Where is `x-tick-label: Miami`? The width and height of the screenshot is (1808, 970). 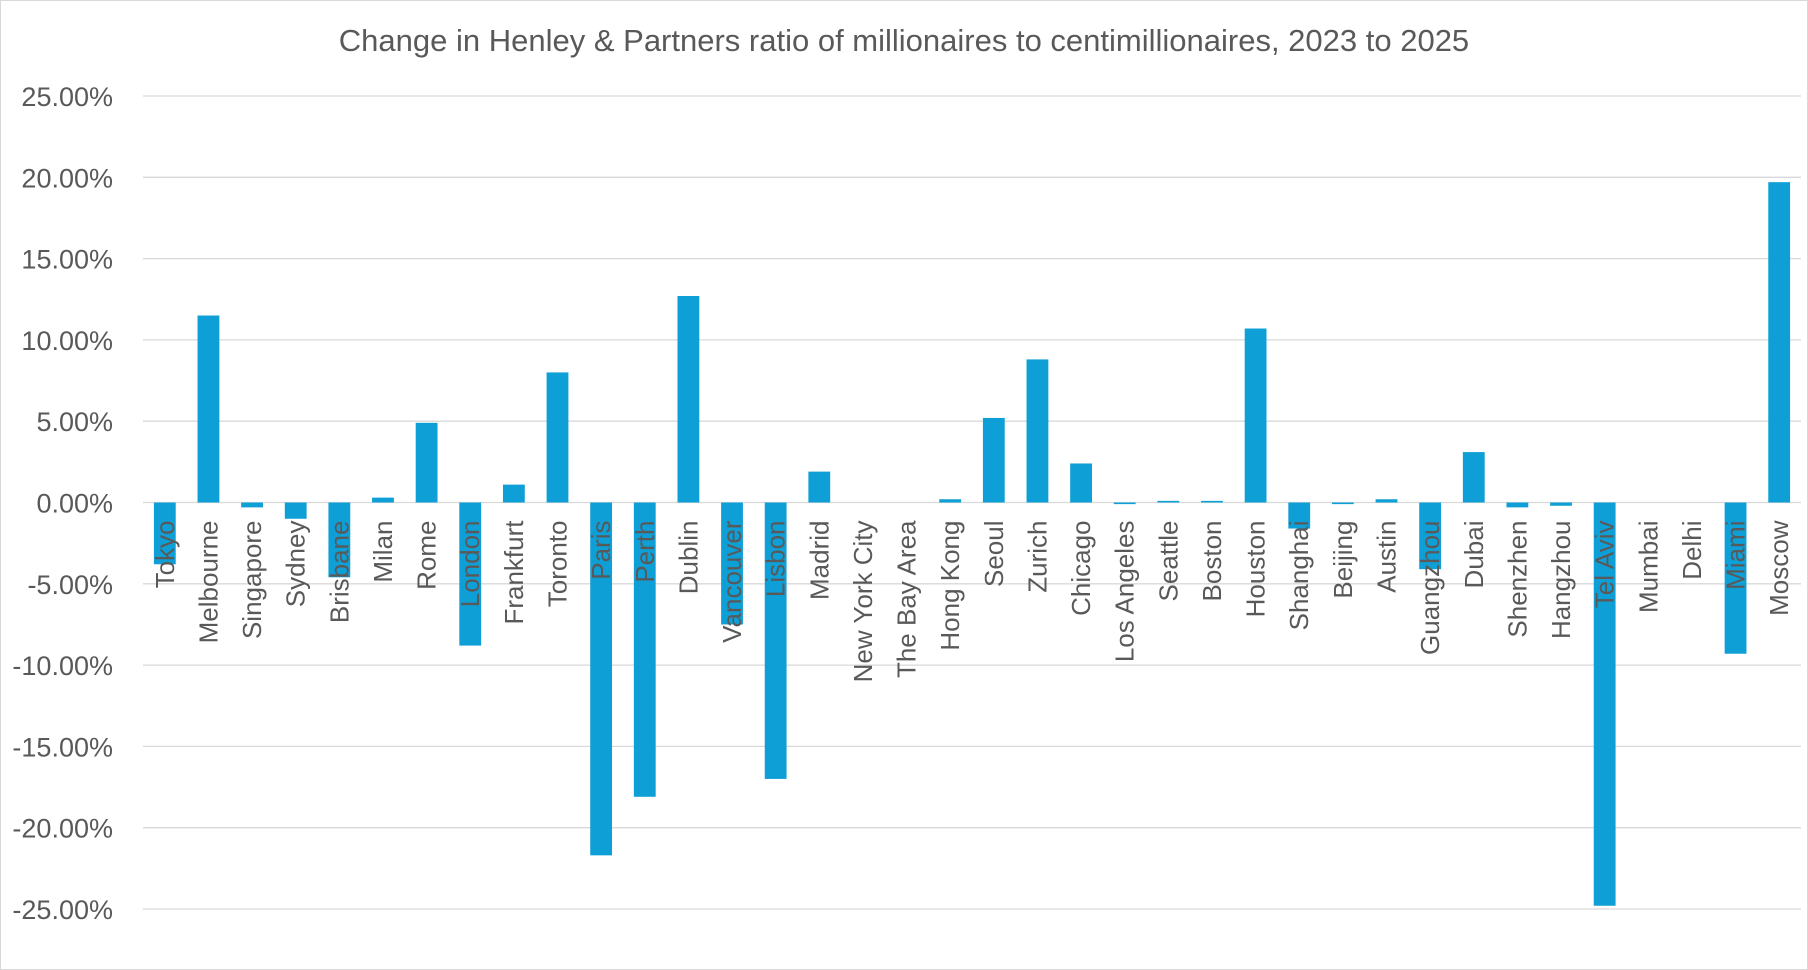
x-tick-label: Miami is located at coordinates (1736, 555).